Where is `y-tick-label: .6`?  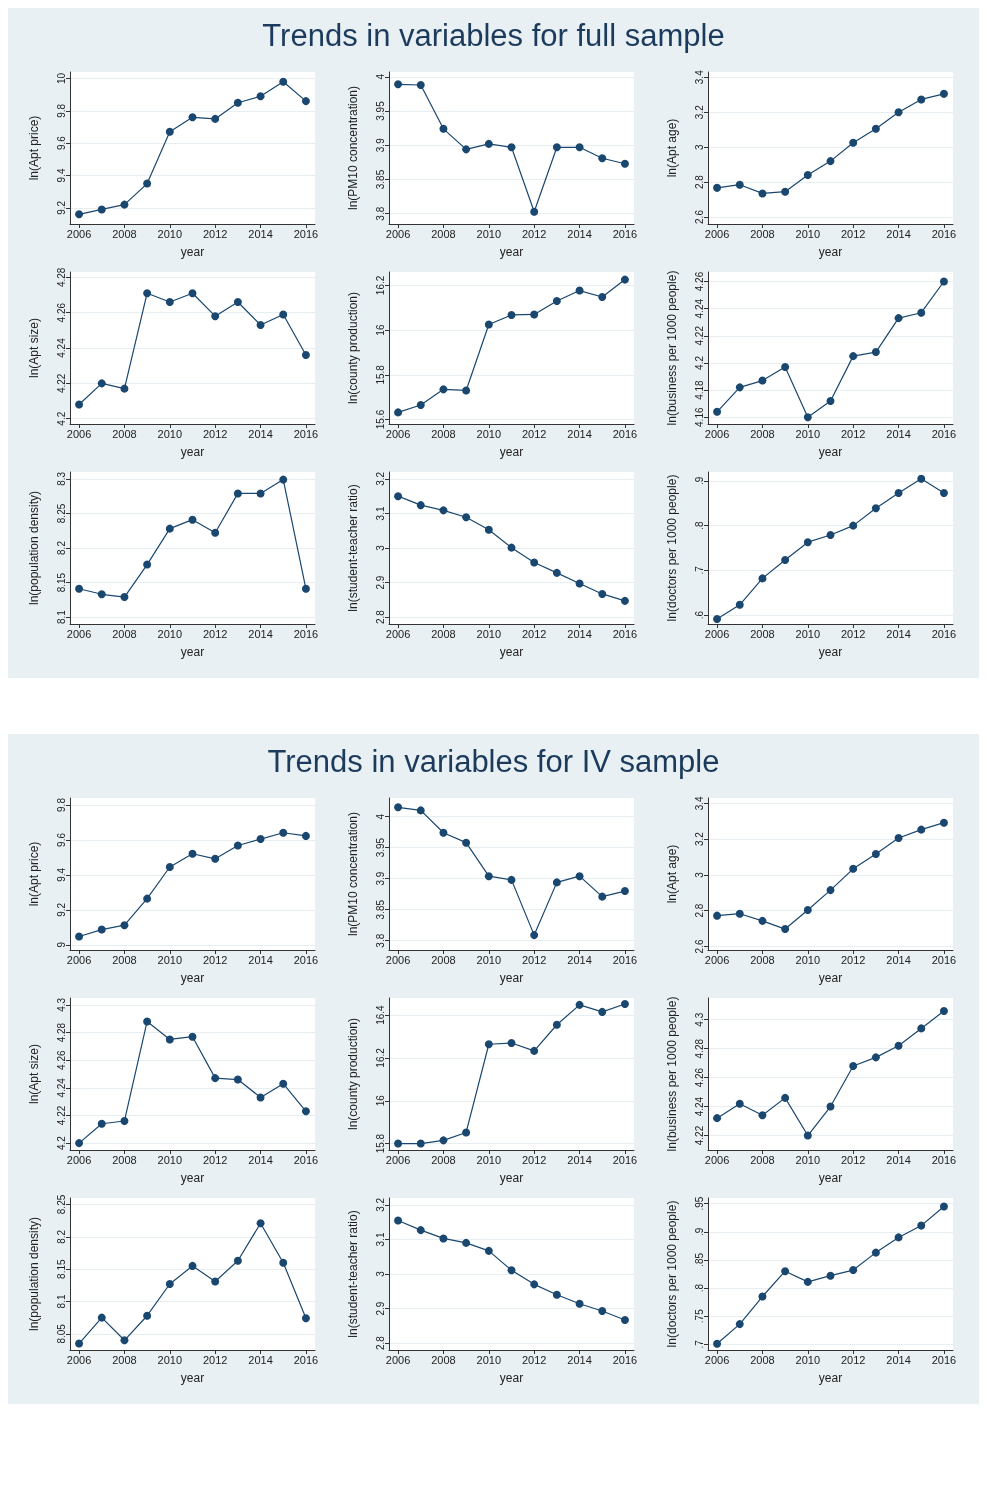 y-tick-label: .6 is located at coordinates (699, 615).